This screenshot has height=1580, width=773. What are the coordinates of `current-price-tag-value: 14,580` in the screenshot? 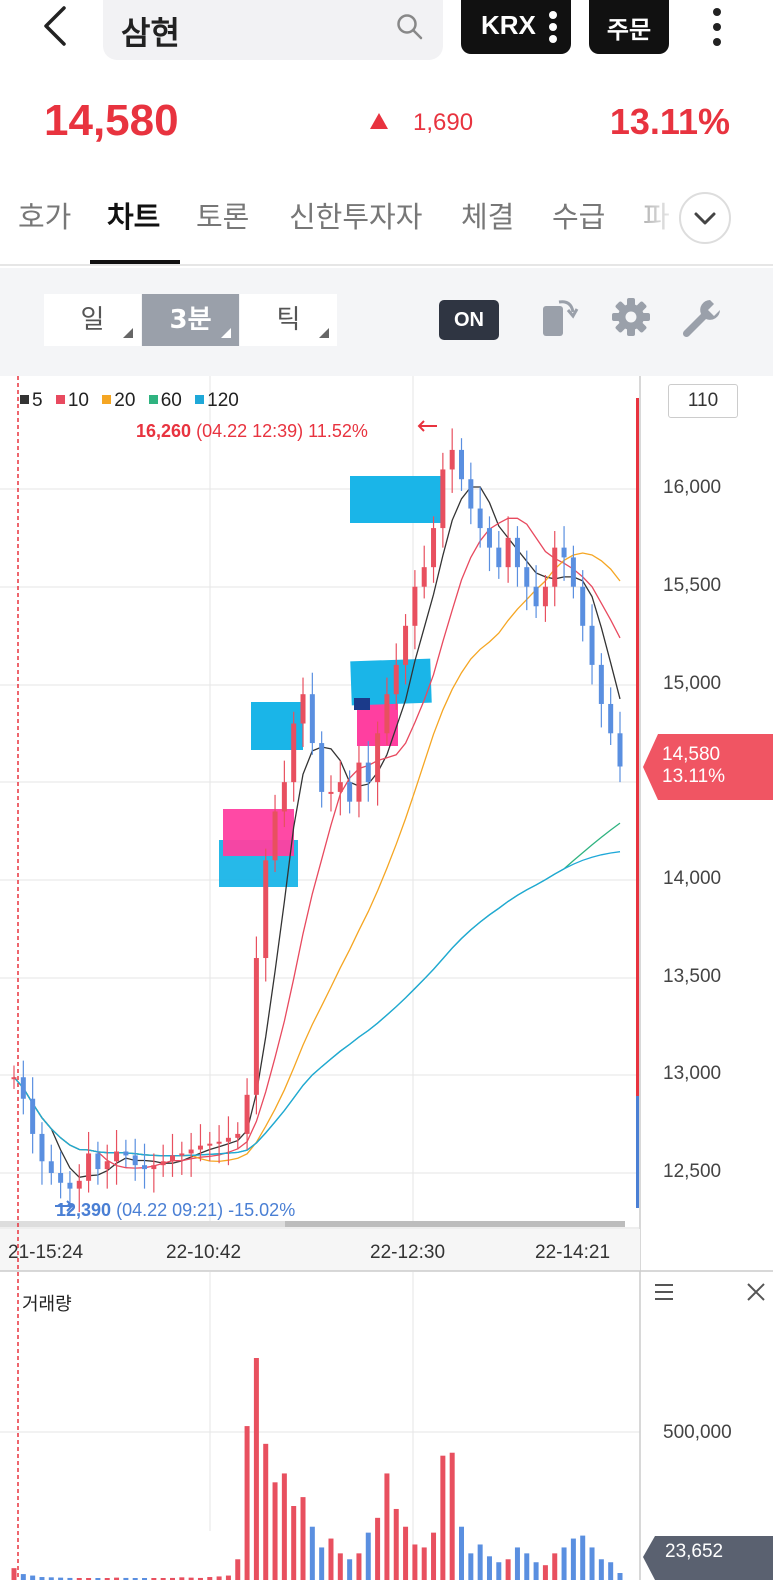 It's located at (691, 754).